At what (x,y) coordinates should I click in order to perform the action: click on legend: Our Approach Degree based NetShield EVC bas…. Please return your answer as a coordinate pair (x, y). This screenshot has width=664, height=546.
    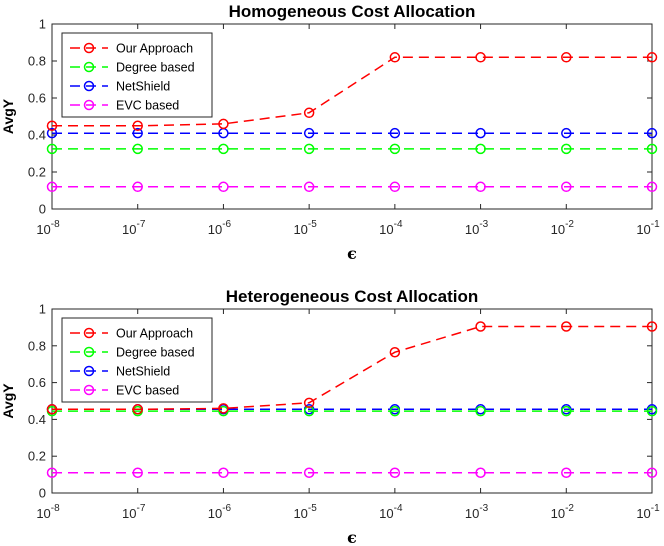
    Looking at the image, I should click on (137, 360).